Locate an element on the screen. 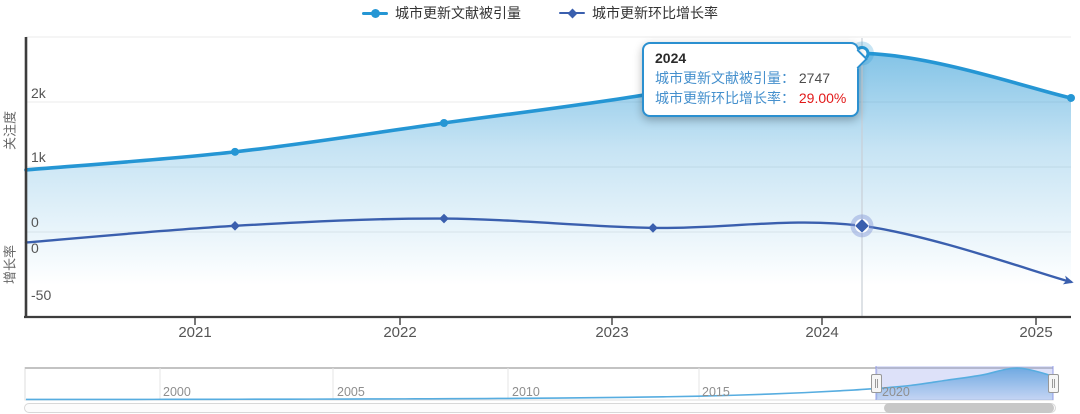 This screenshot has height=414, width=1080. tooltip-label-growth: 城市更新环比增长率： is located at coordinates (725, 98).